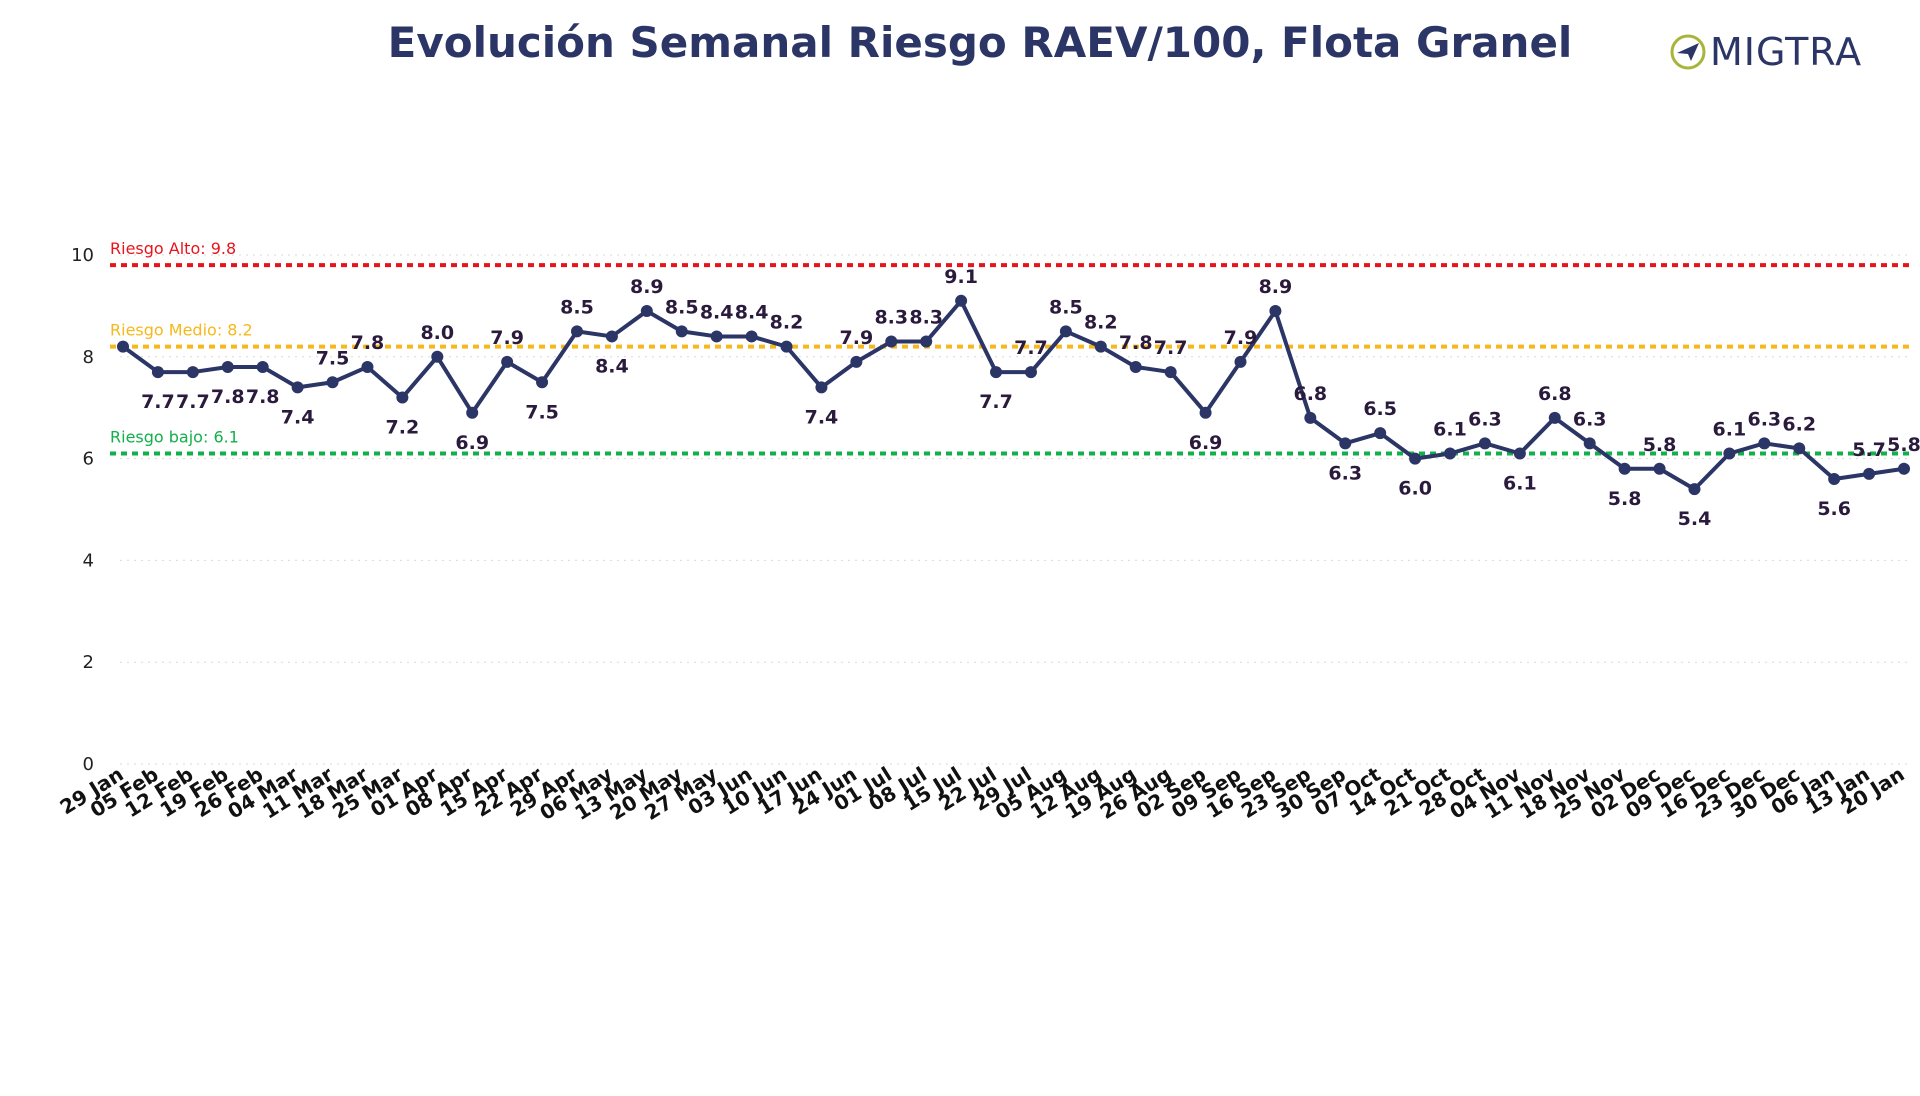 The width and height of the screenshot is (1920, 1096). What do you see at coordinates (403, 428) in the screenshot?
I see `data-label: 7.2` at bounding box center [403, 428].